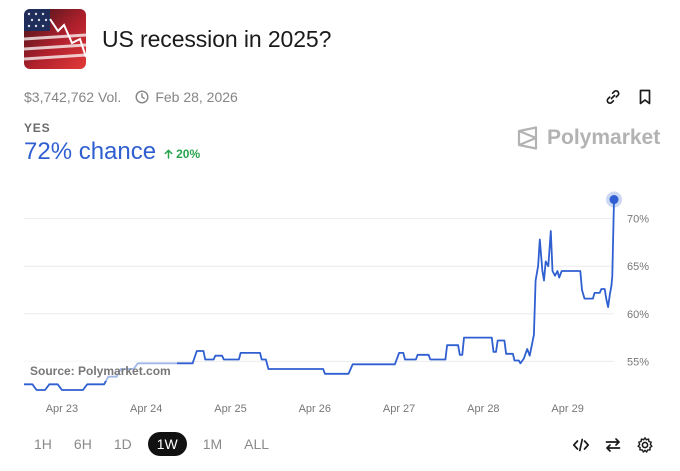 The width and height of the screenshot is (680, 471). I want to click on x-tick-label: Apr 24, so click(146, 409).